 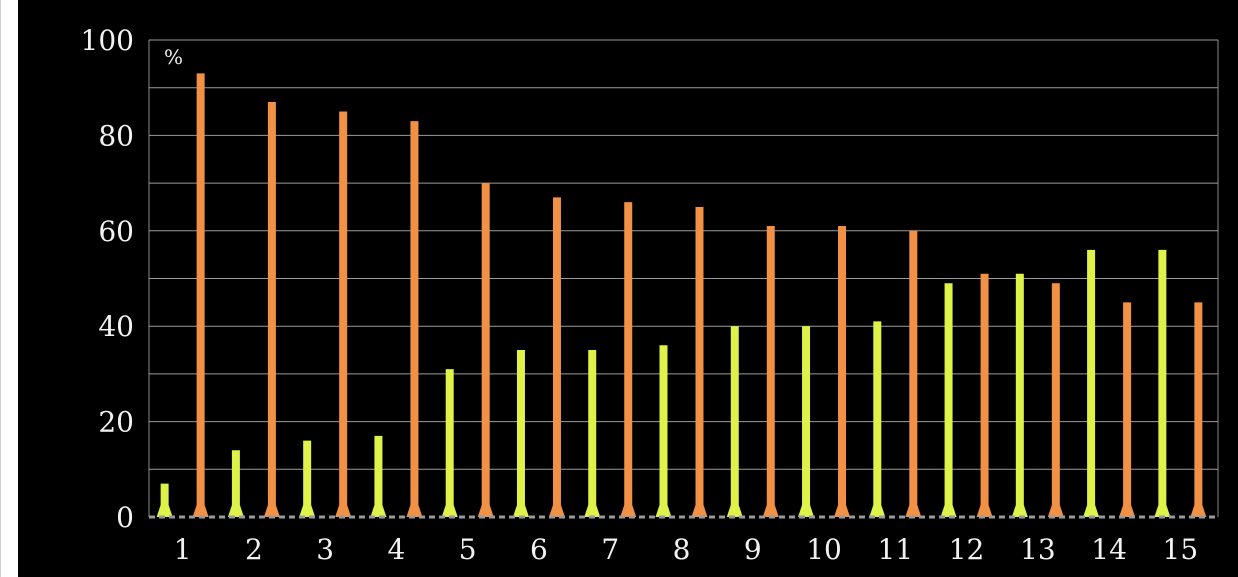 What do you see at coordinates (468, 549) in the screenshot?
I see `x-tick-label: 5` at bounding box center [468, 549].